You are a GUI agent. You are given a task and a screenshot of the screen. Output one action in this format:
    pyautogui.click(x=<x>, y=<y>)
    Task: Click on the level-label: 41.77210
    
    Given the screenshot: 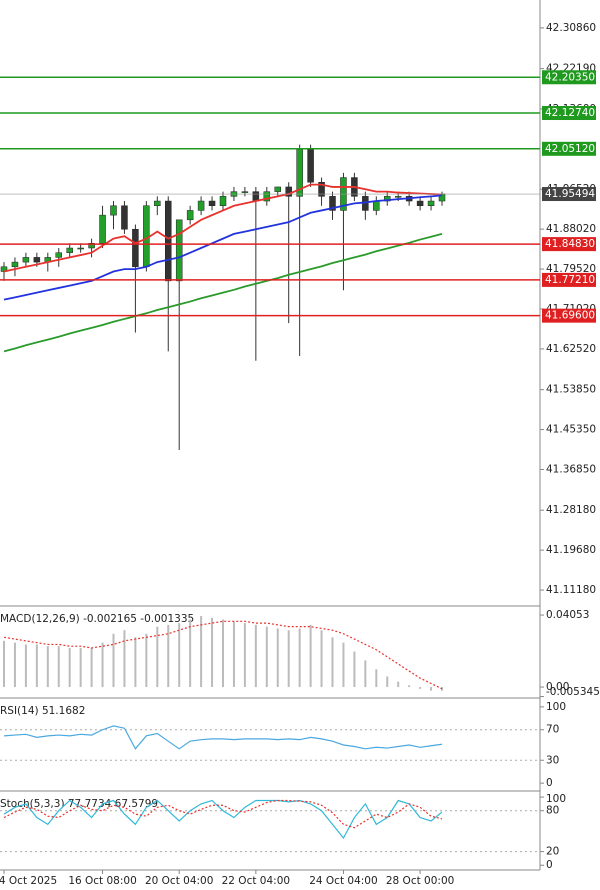 What is the action you would take?
    pyautogui.click(x=570, y=280)
    